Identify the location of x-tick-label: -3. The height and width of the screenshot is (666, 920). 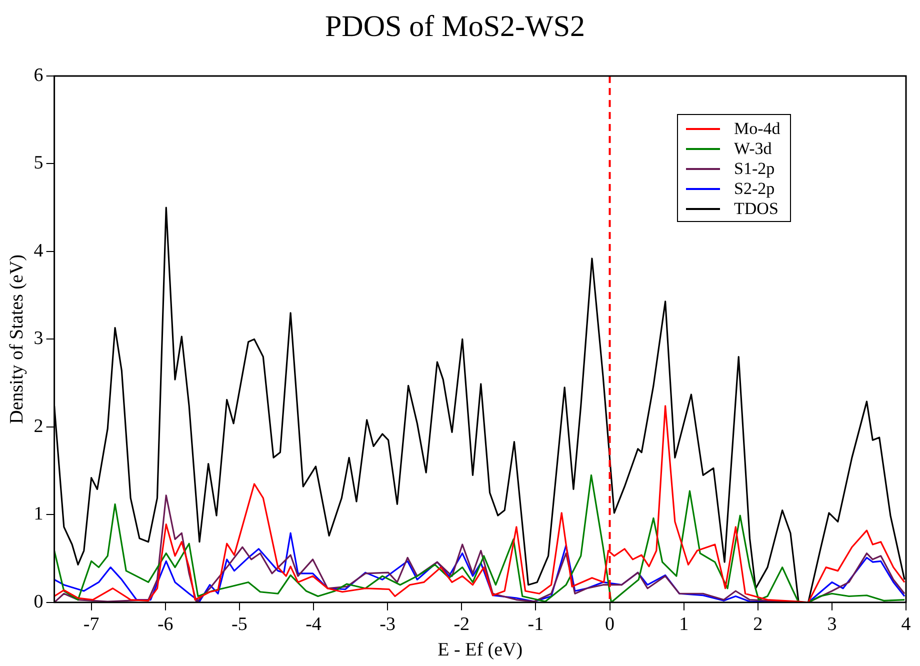
(388, 624).